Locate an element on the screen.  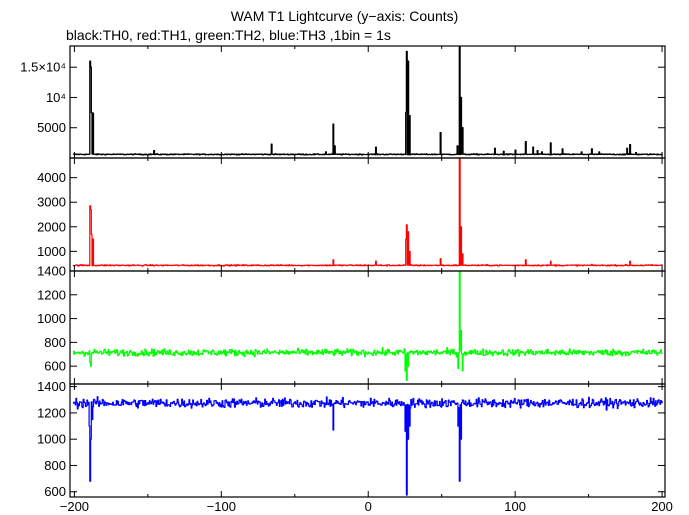
ytick-label-th3-1: 800 is located at coordinates (55, 465).